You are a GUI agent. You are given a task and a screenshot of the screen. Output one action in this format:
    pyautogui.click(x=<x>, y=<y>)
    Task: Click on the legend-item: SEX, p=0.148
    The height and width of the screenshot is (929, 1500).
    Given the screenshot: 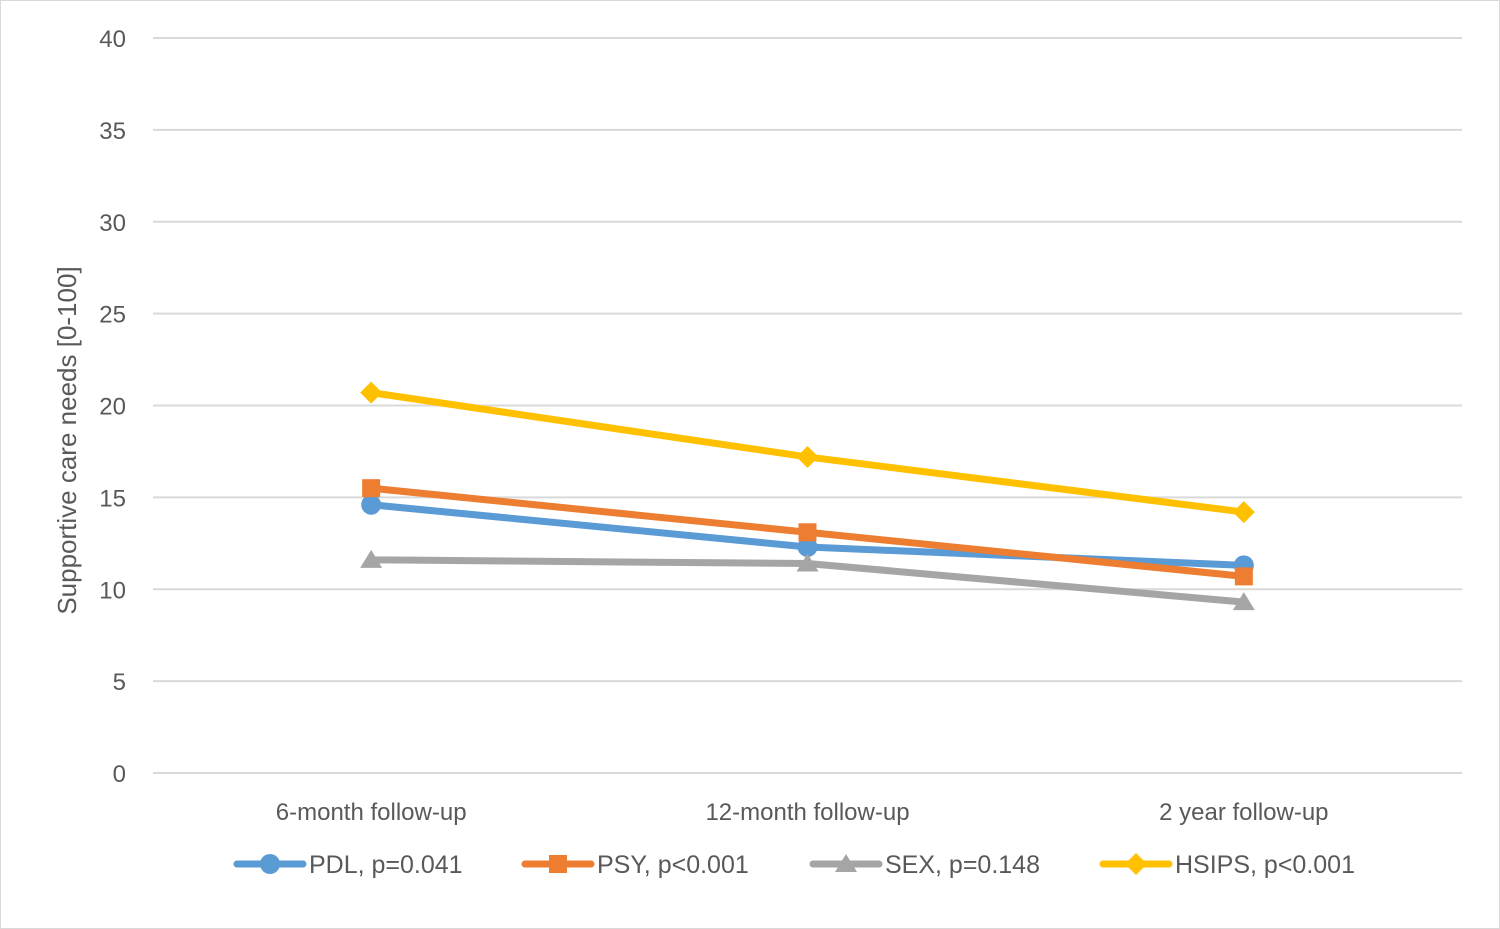 What is the action you would take?
    pyautogui.click(x=924, y=865)
    